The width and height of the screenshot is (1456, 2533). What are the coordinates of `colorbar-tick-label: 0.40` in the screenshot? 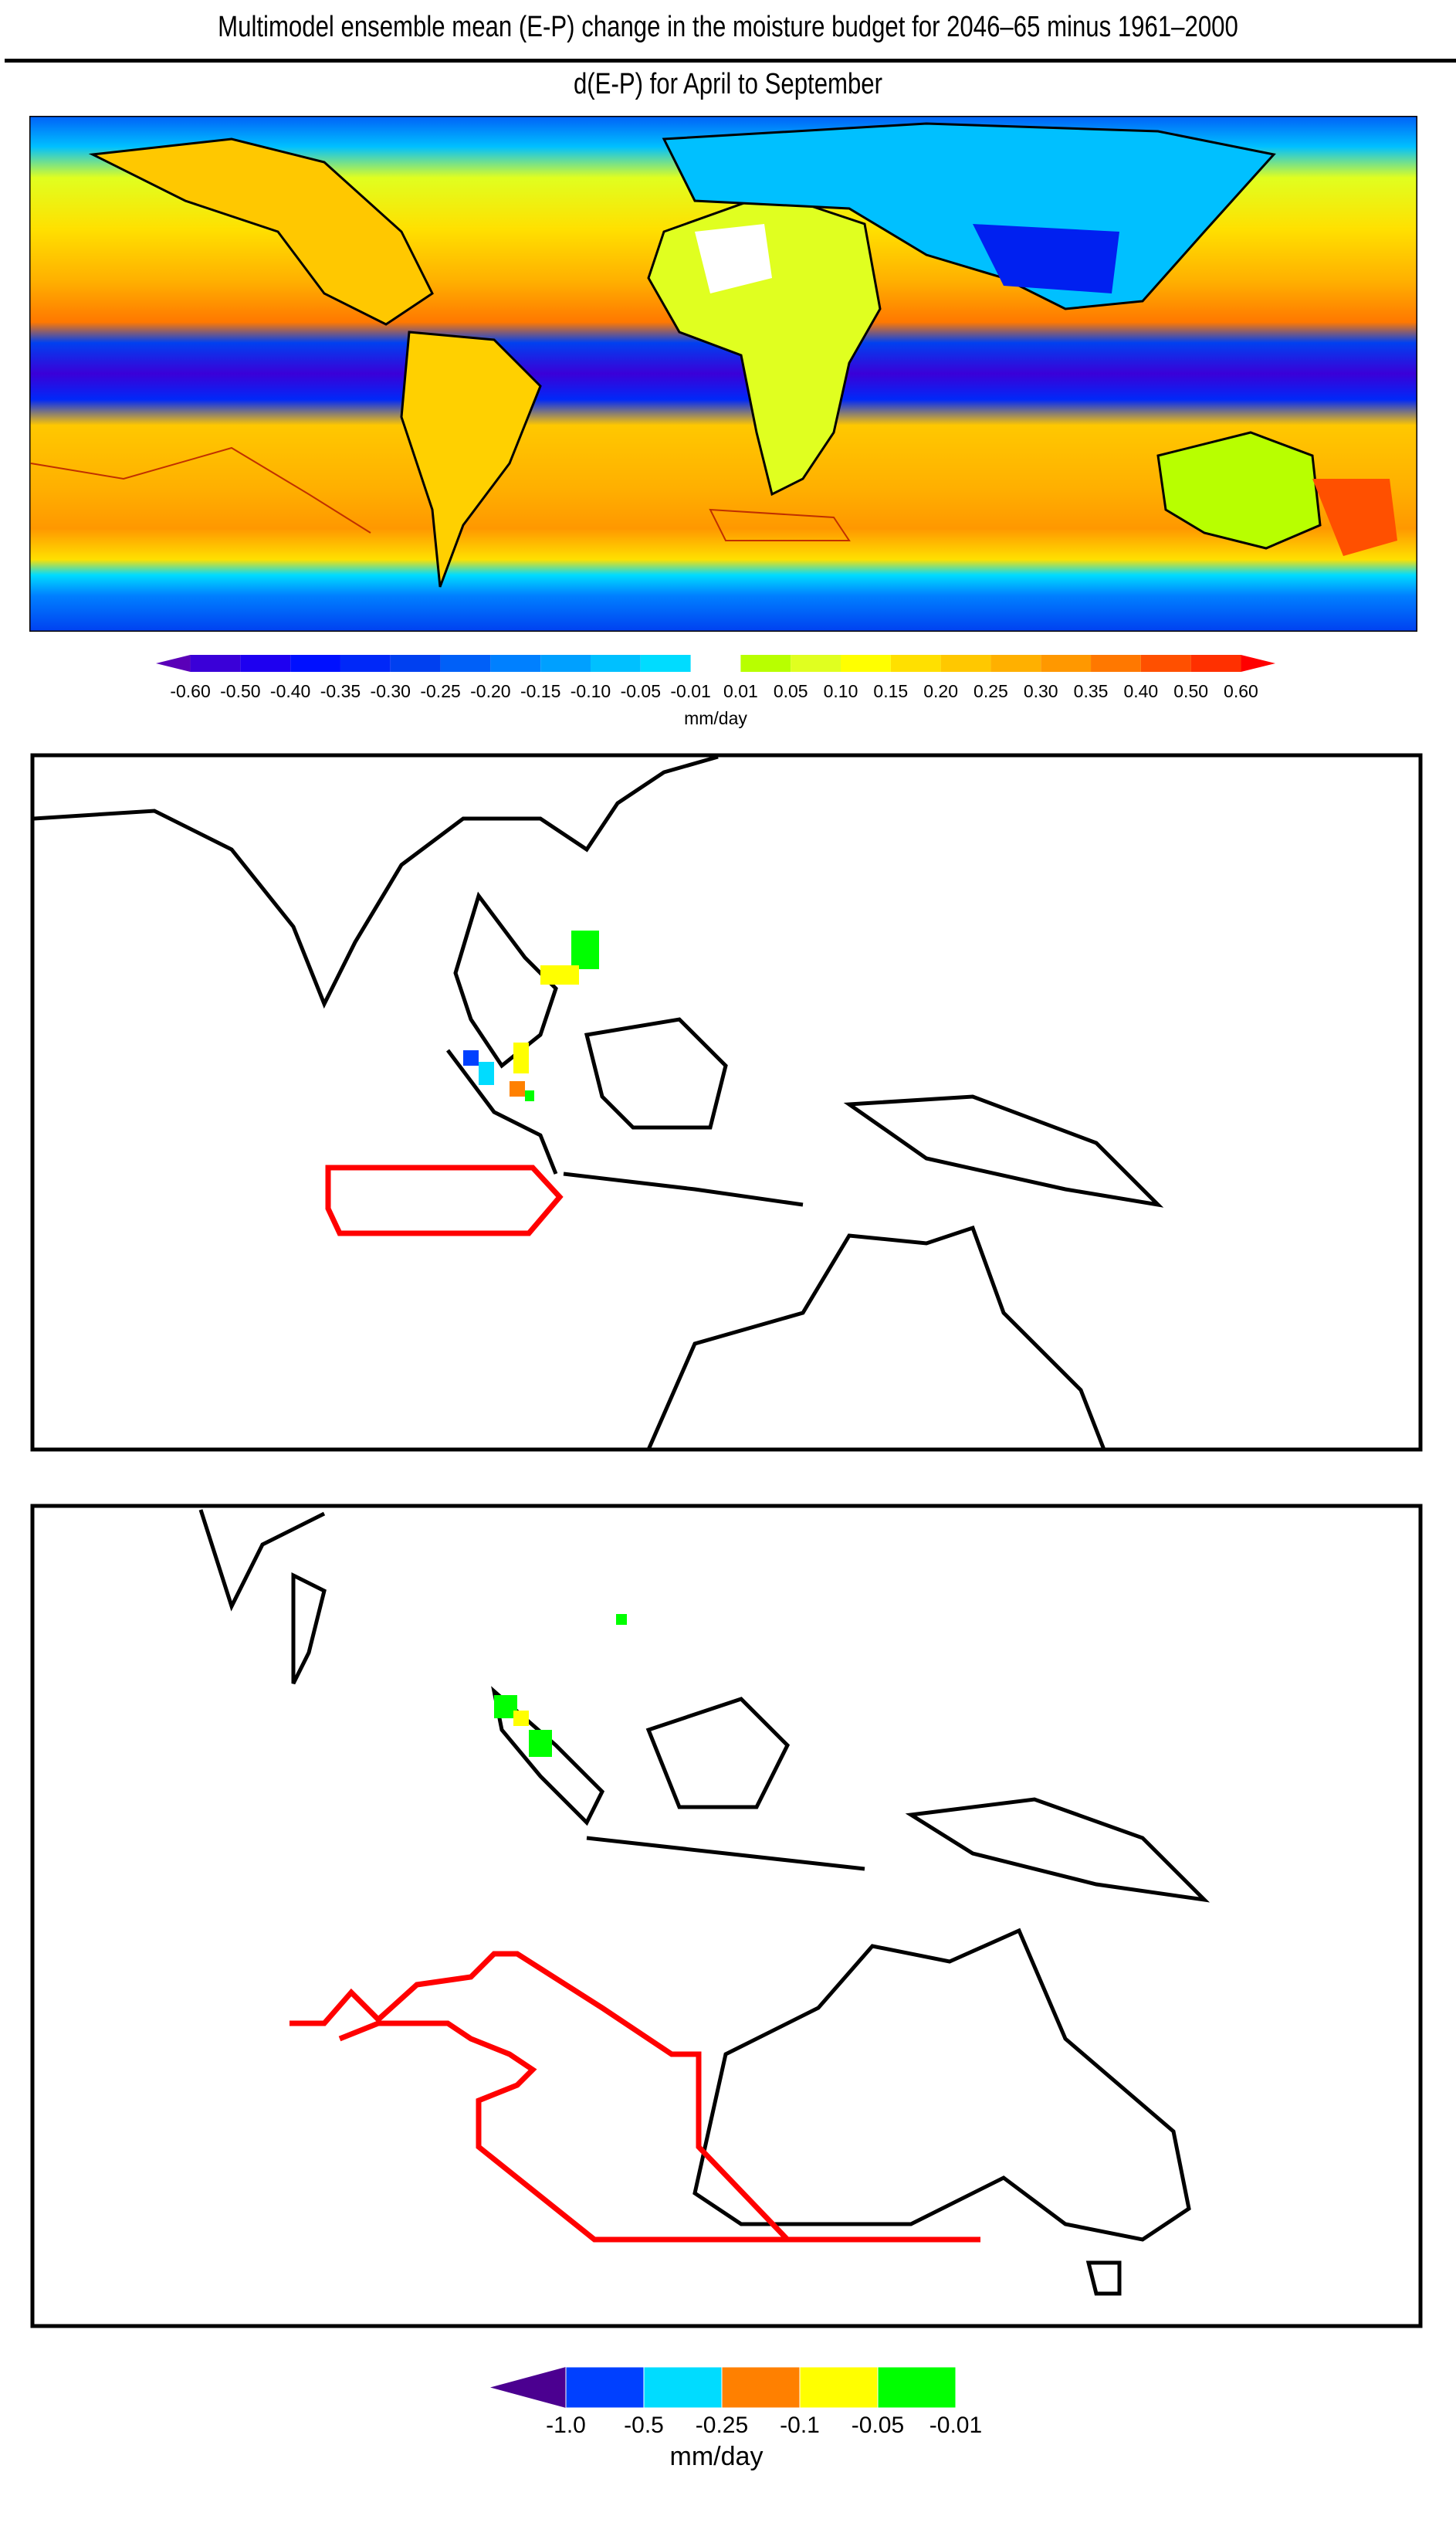 It's located at (1140, 691).